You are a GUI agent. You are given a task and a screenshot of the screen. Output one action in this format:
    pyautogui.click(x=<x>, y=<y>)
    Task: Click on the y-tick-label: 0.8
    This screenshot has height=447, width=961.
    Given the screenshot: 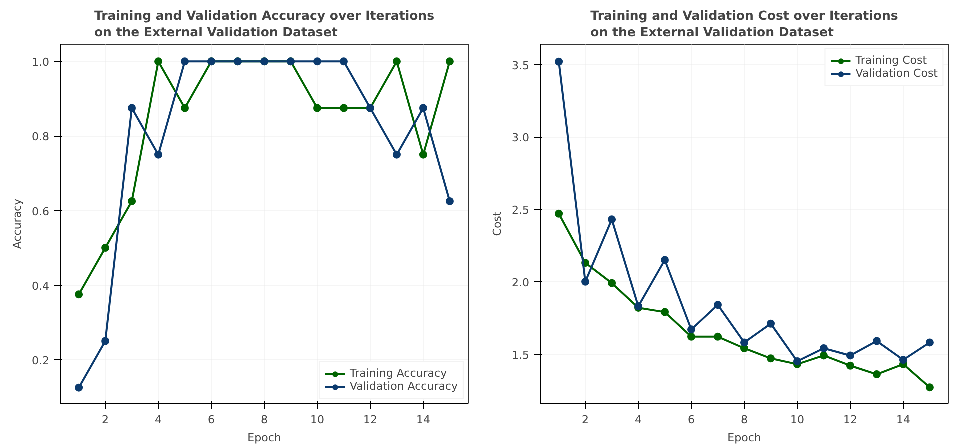 What is the action you would take?
    pyautogui.click(x=41, y=137)
    